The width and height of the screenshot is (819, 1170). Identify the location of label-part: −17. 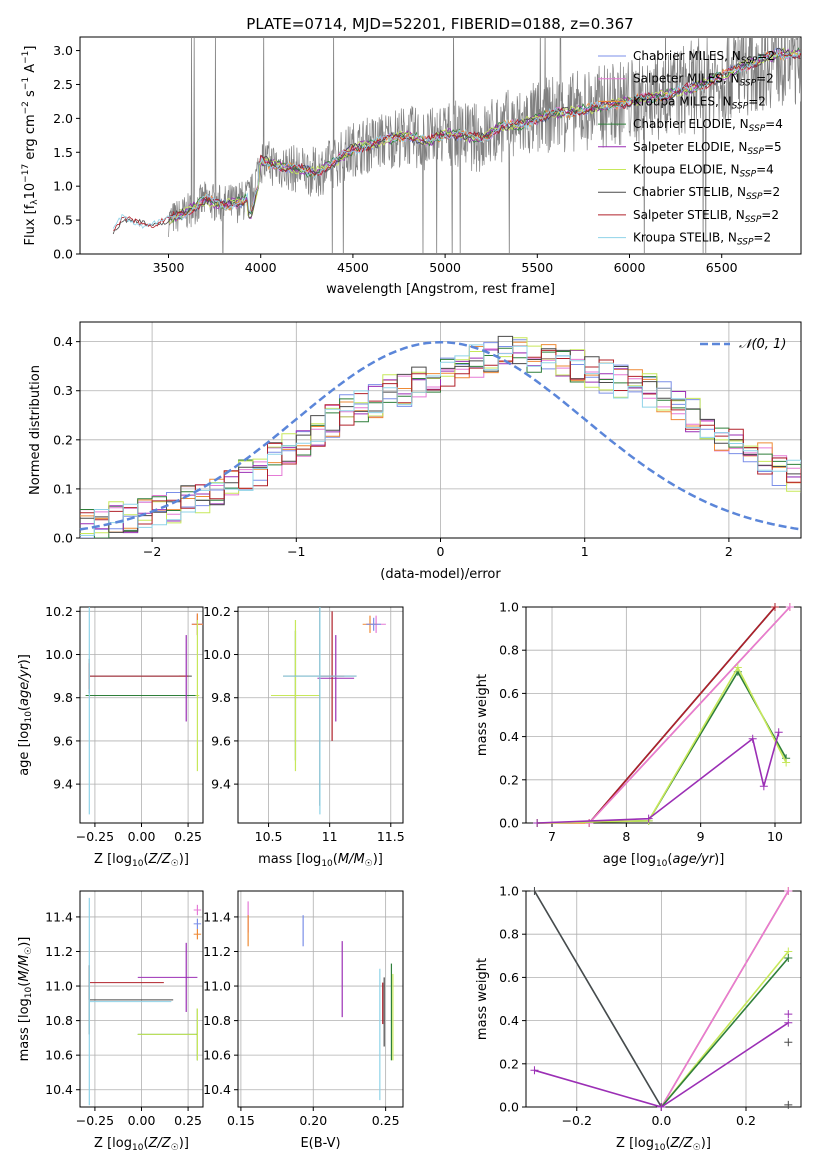
(26, 173).